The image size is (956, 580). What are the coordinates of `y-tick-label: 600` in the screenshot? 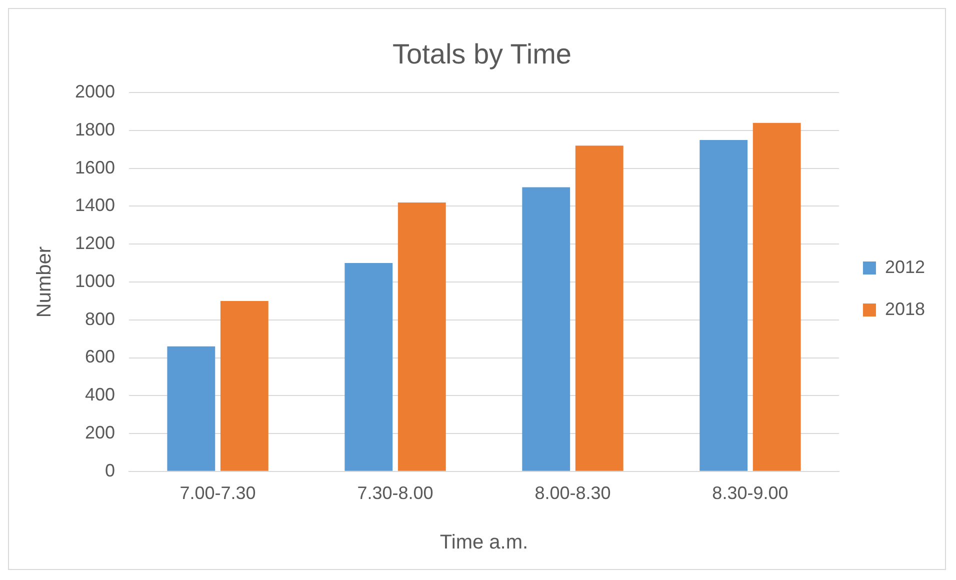 It's located at (100, 356).